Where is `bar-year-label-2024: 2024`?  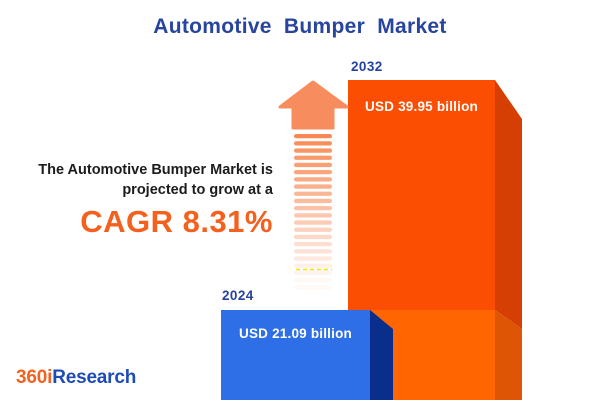 bar-year-label-2024: 2024 is located at coordinates (238, 295).